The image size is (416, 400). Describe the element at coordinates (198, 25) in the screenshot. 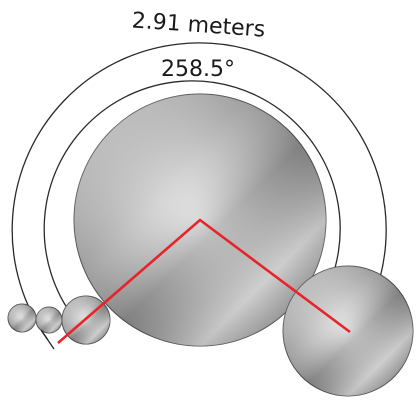

I see `arc-length-label: 2.91 meters` at that location.